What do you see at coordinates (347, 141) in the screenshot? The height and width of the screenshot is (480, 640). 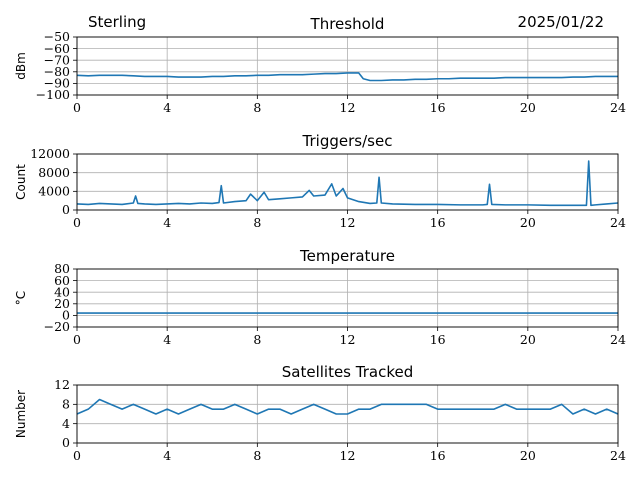 I see `chart-triggers-title: Triggers/sec` at bounding box center [347, 141].